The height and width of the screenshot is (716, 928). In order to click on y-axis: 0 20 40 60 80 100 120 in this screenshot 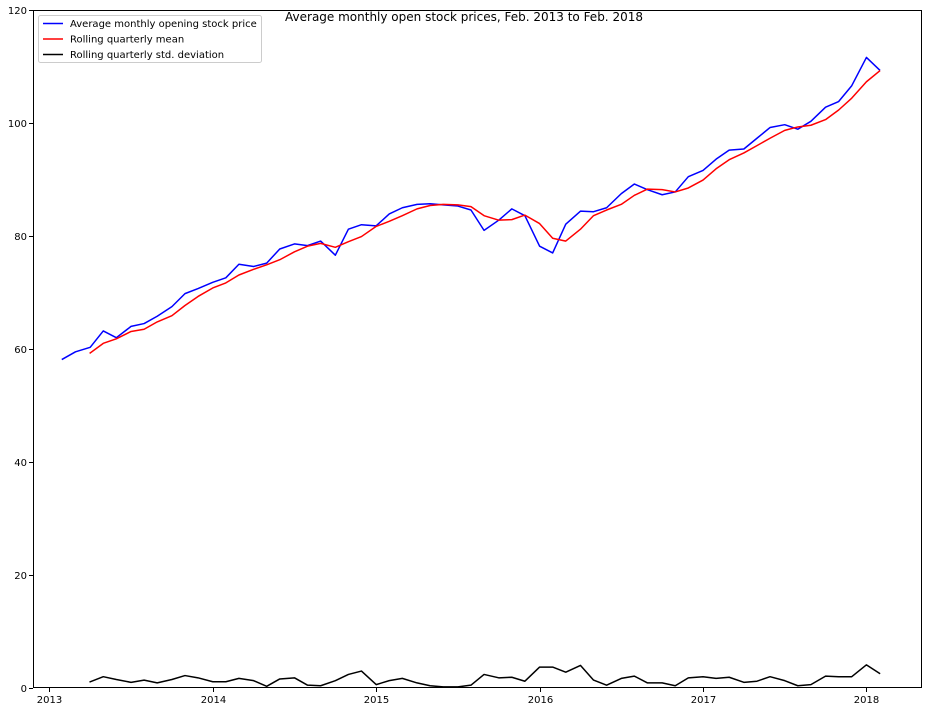, I will do `click(20, 350)`.